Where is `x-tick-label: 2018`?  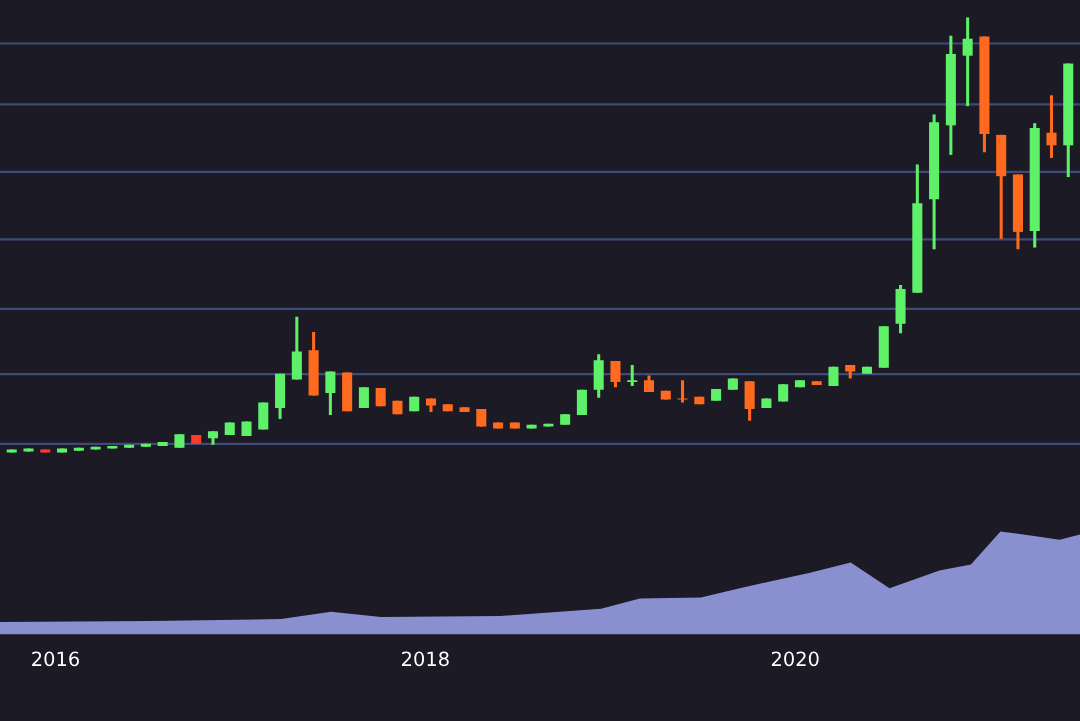 x-tick-label: 2018 is located at coordinates (425, 659).